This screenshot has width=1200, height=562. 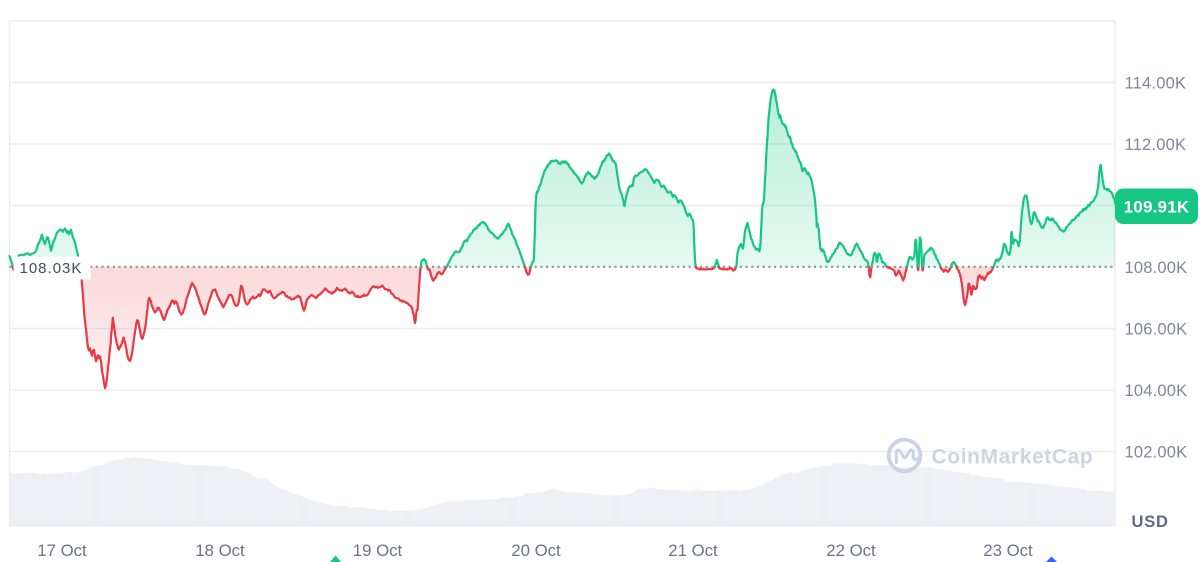 I want to click on svg-text: 19 Oct, so click(x=378, y=550).